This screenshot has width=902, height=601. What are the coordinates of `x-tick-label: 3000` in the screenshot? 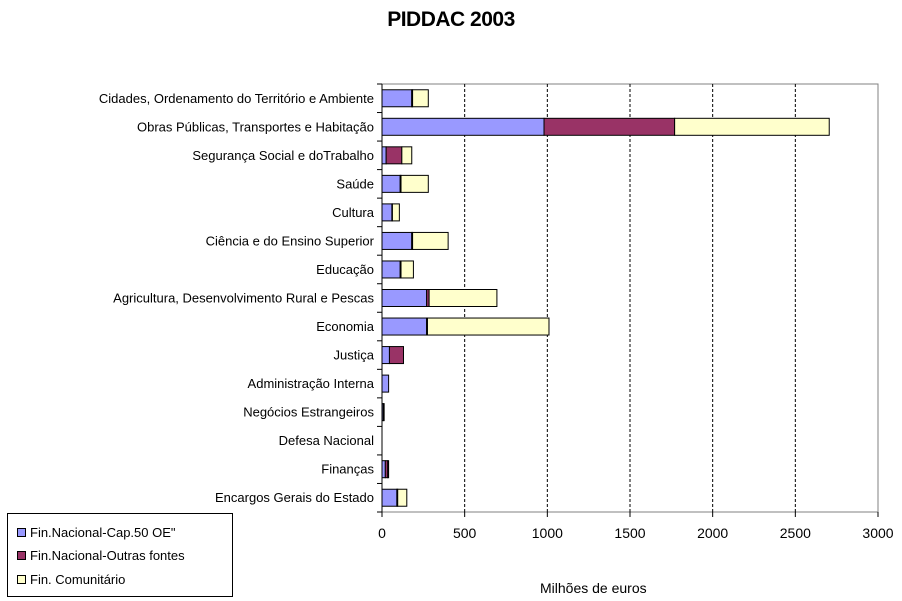 It's located at (877, 533).